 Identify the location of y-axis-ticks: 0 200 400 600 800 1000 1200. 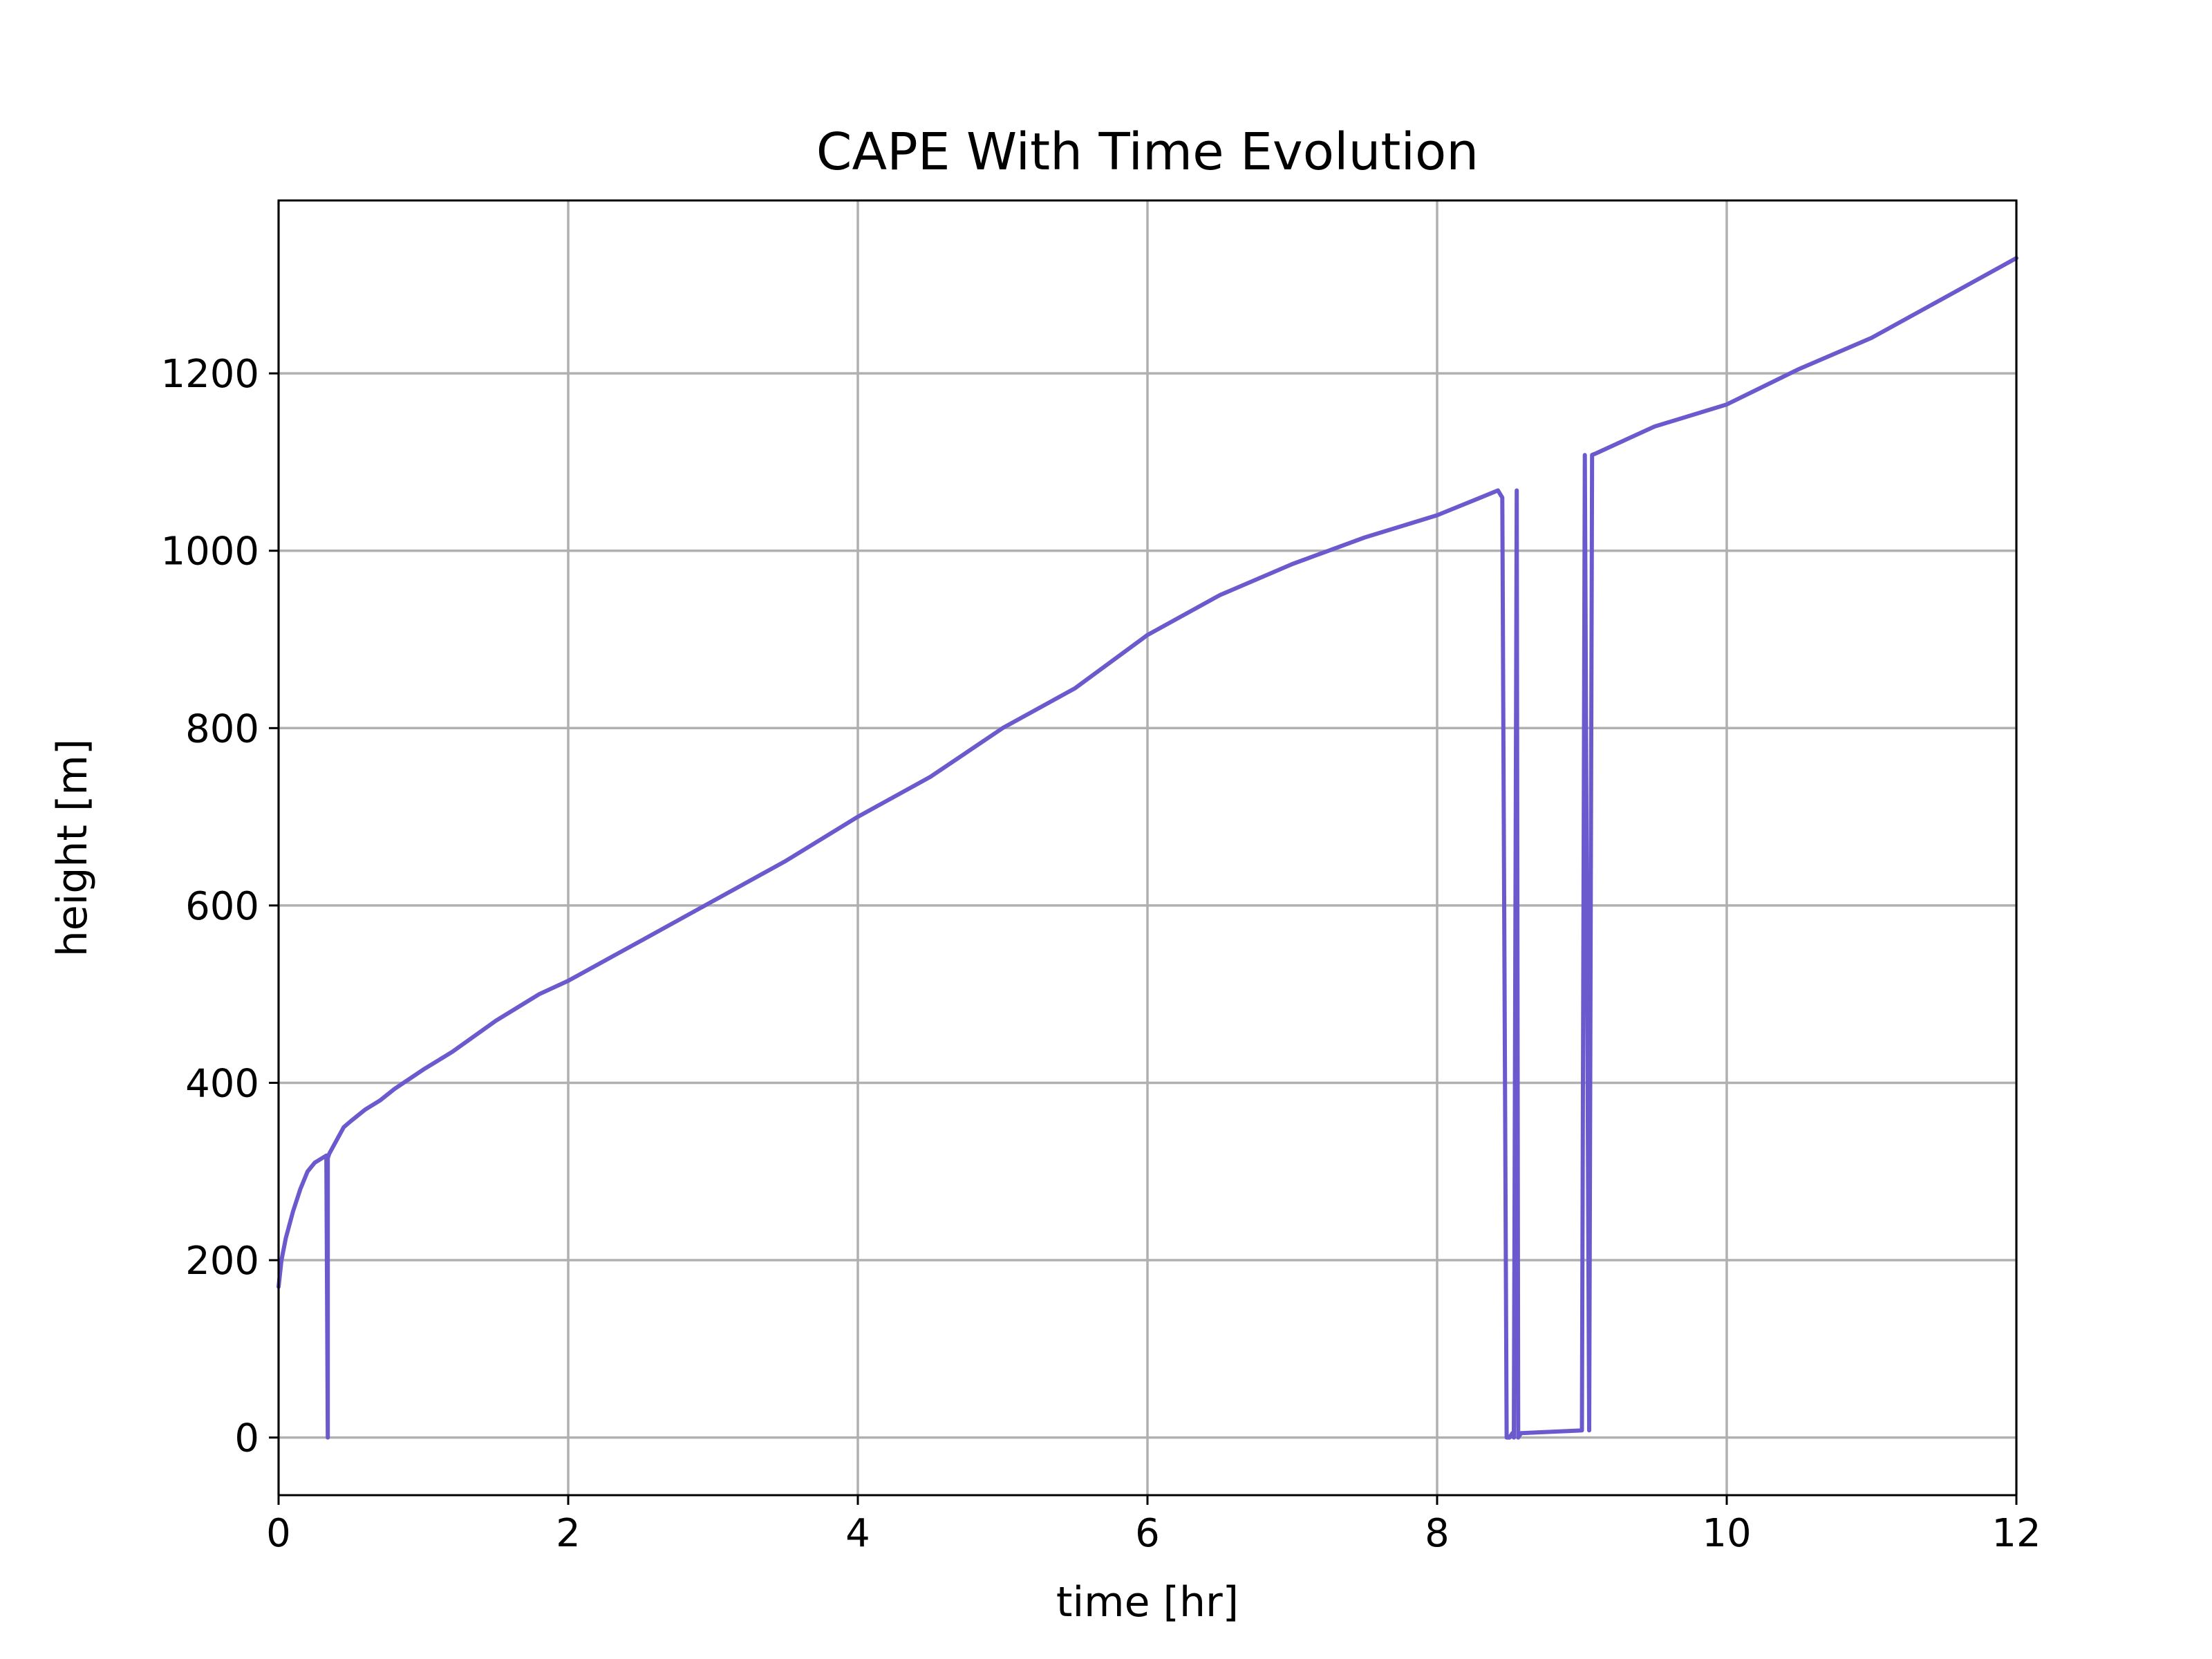
(219, 906).